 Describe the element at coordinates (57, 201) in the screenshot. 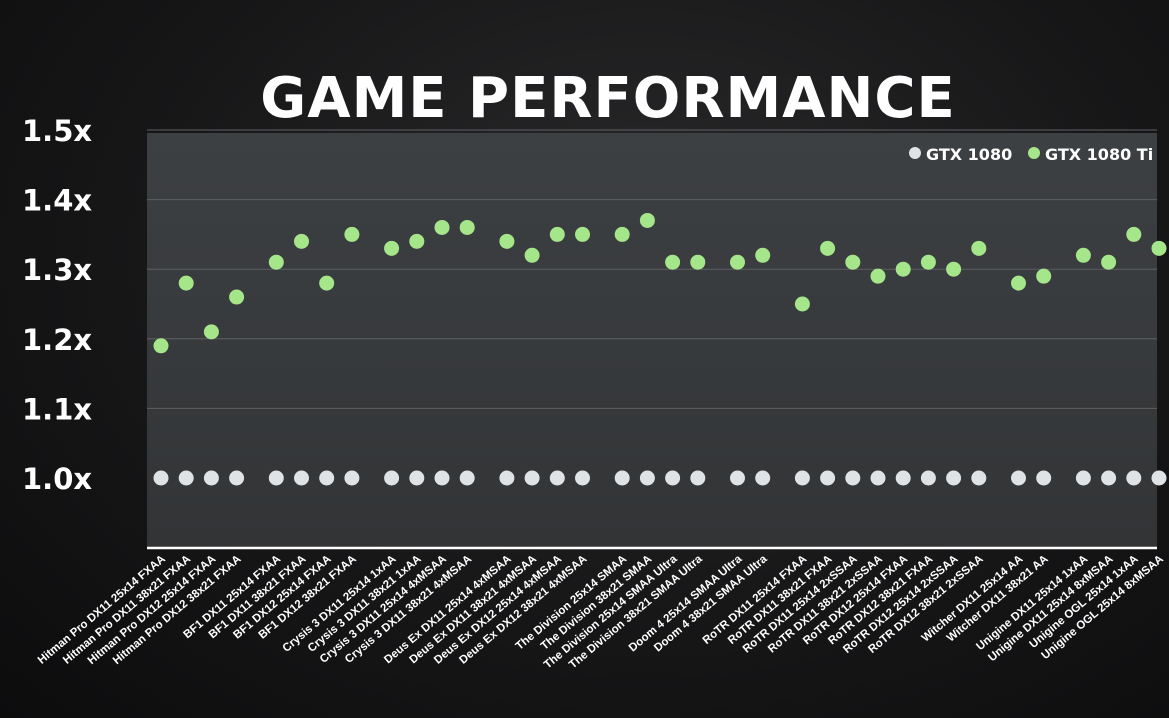

I see `y-tick-label: 1.4x` at that location.